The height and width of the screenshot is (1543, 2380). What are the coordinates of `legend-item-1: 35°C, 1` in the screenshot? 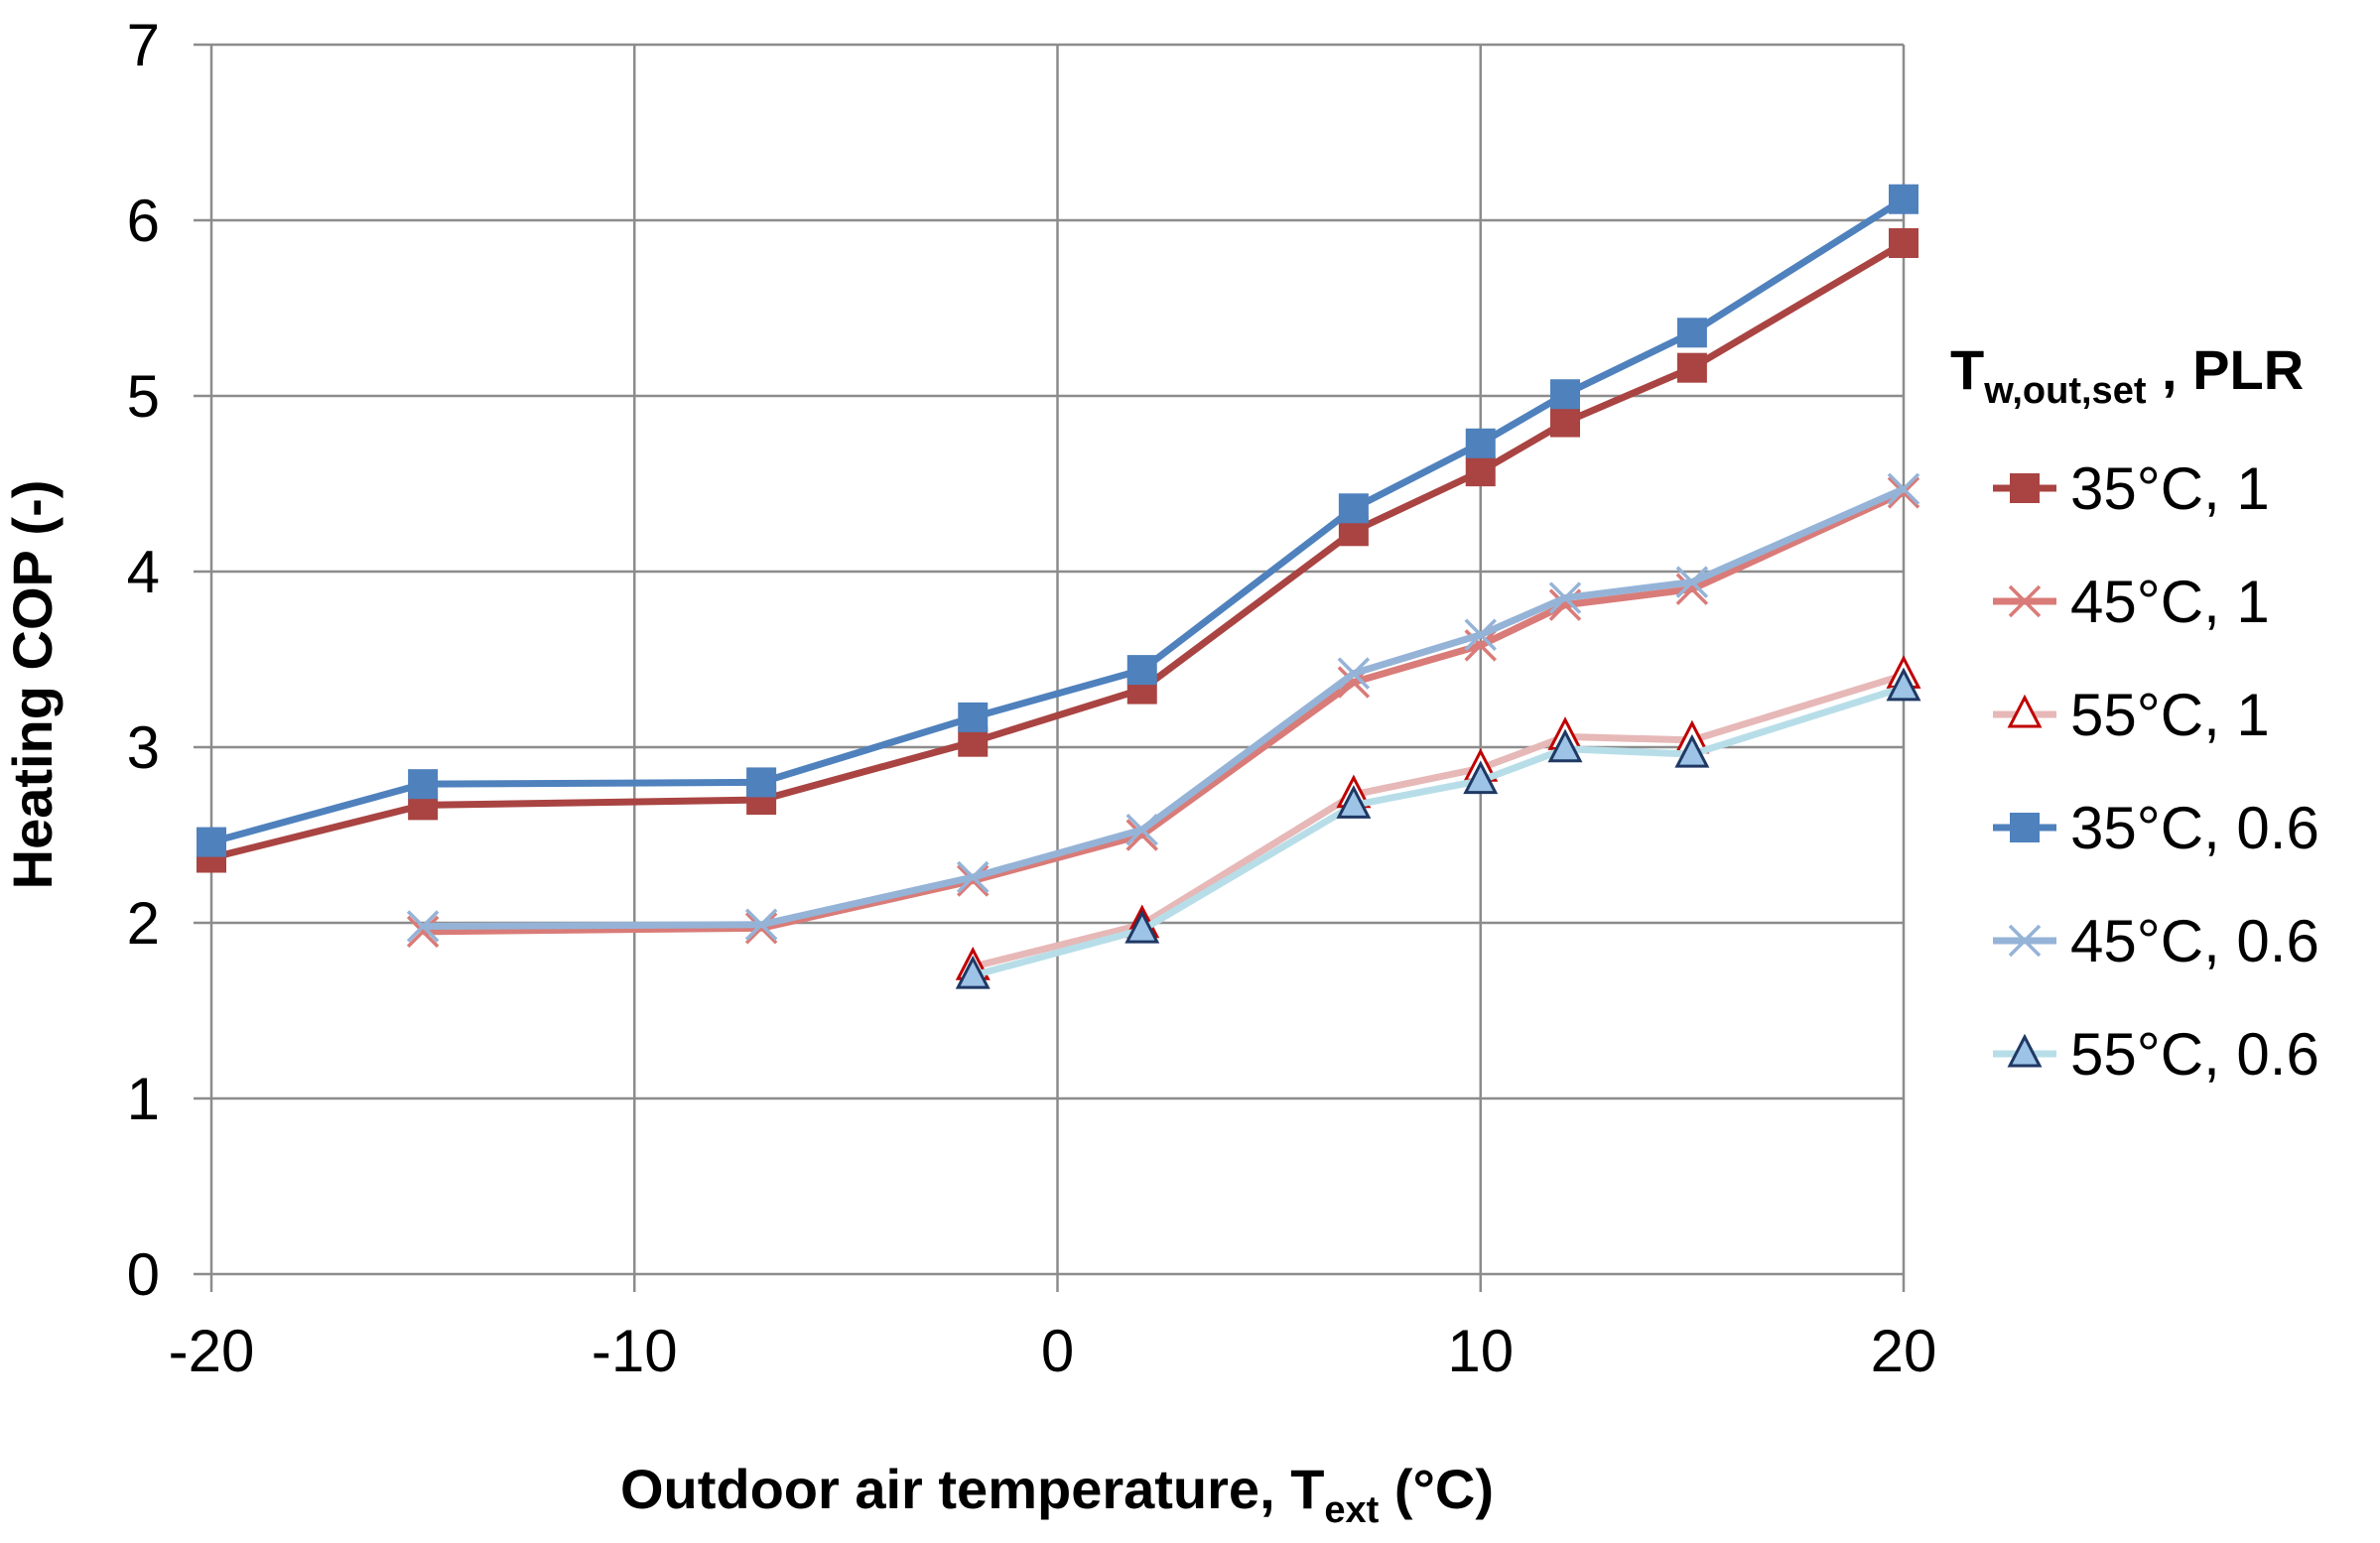 It's located at (2131, 488).